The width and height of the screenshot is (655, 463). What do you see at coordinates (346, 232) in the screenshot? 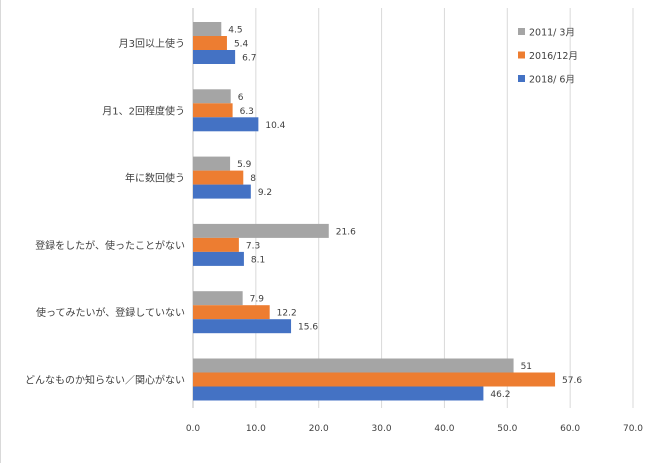
I see `data-label: 21.6` at bounding box center [346, 232].